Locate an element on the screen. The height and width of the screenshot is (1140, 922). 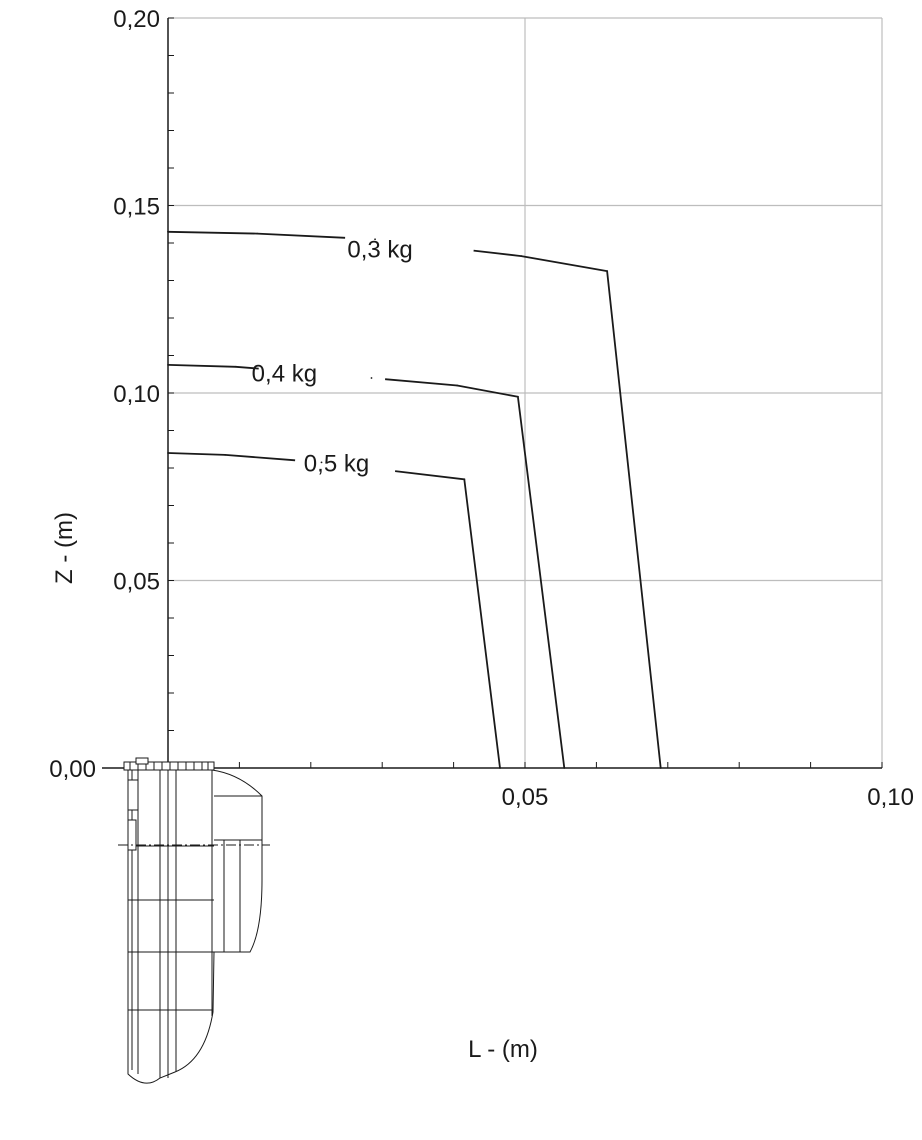
series-3: 0,5 kg is located at coordinates (334, 609).